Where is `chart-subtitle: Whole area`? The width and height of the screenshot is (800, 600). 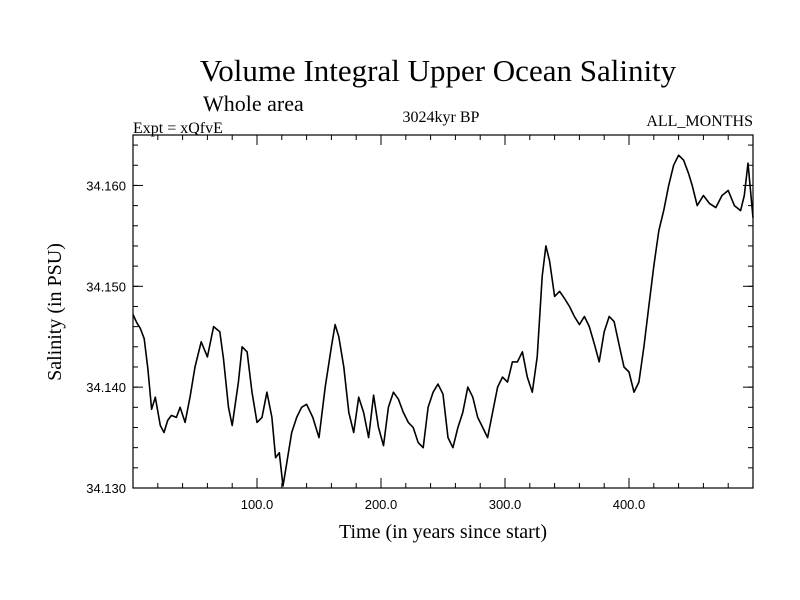 chart-subtitle: Whole area is located at coordinates (253, 103).